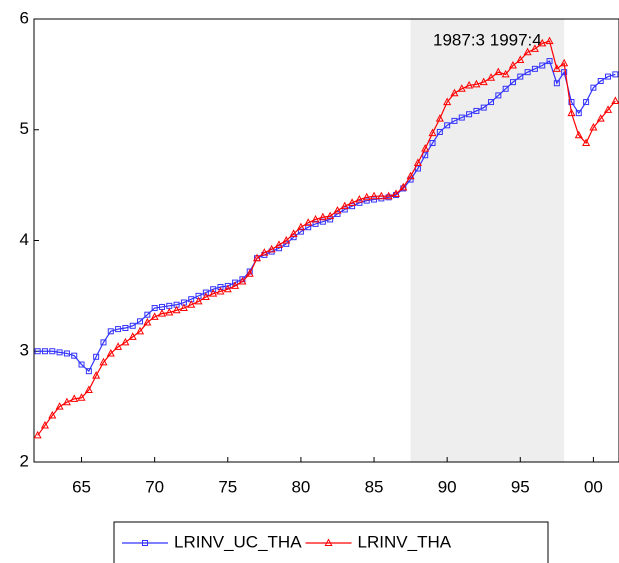 The image size is (619, 563). I want to click on legend-label: LRINV_UC_THA, so click(238, 541).